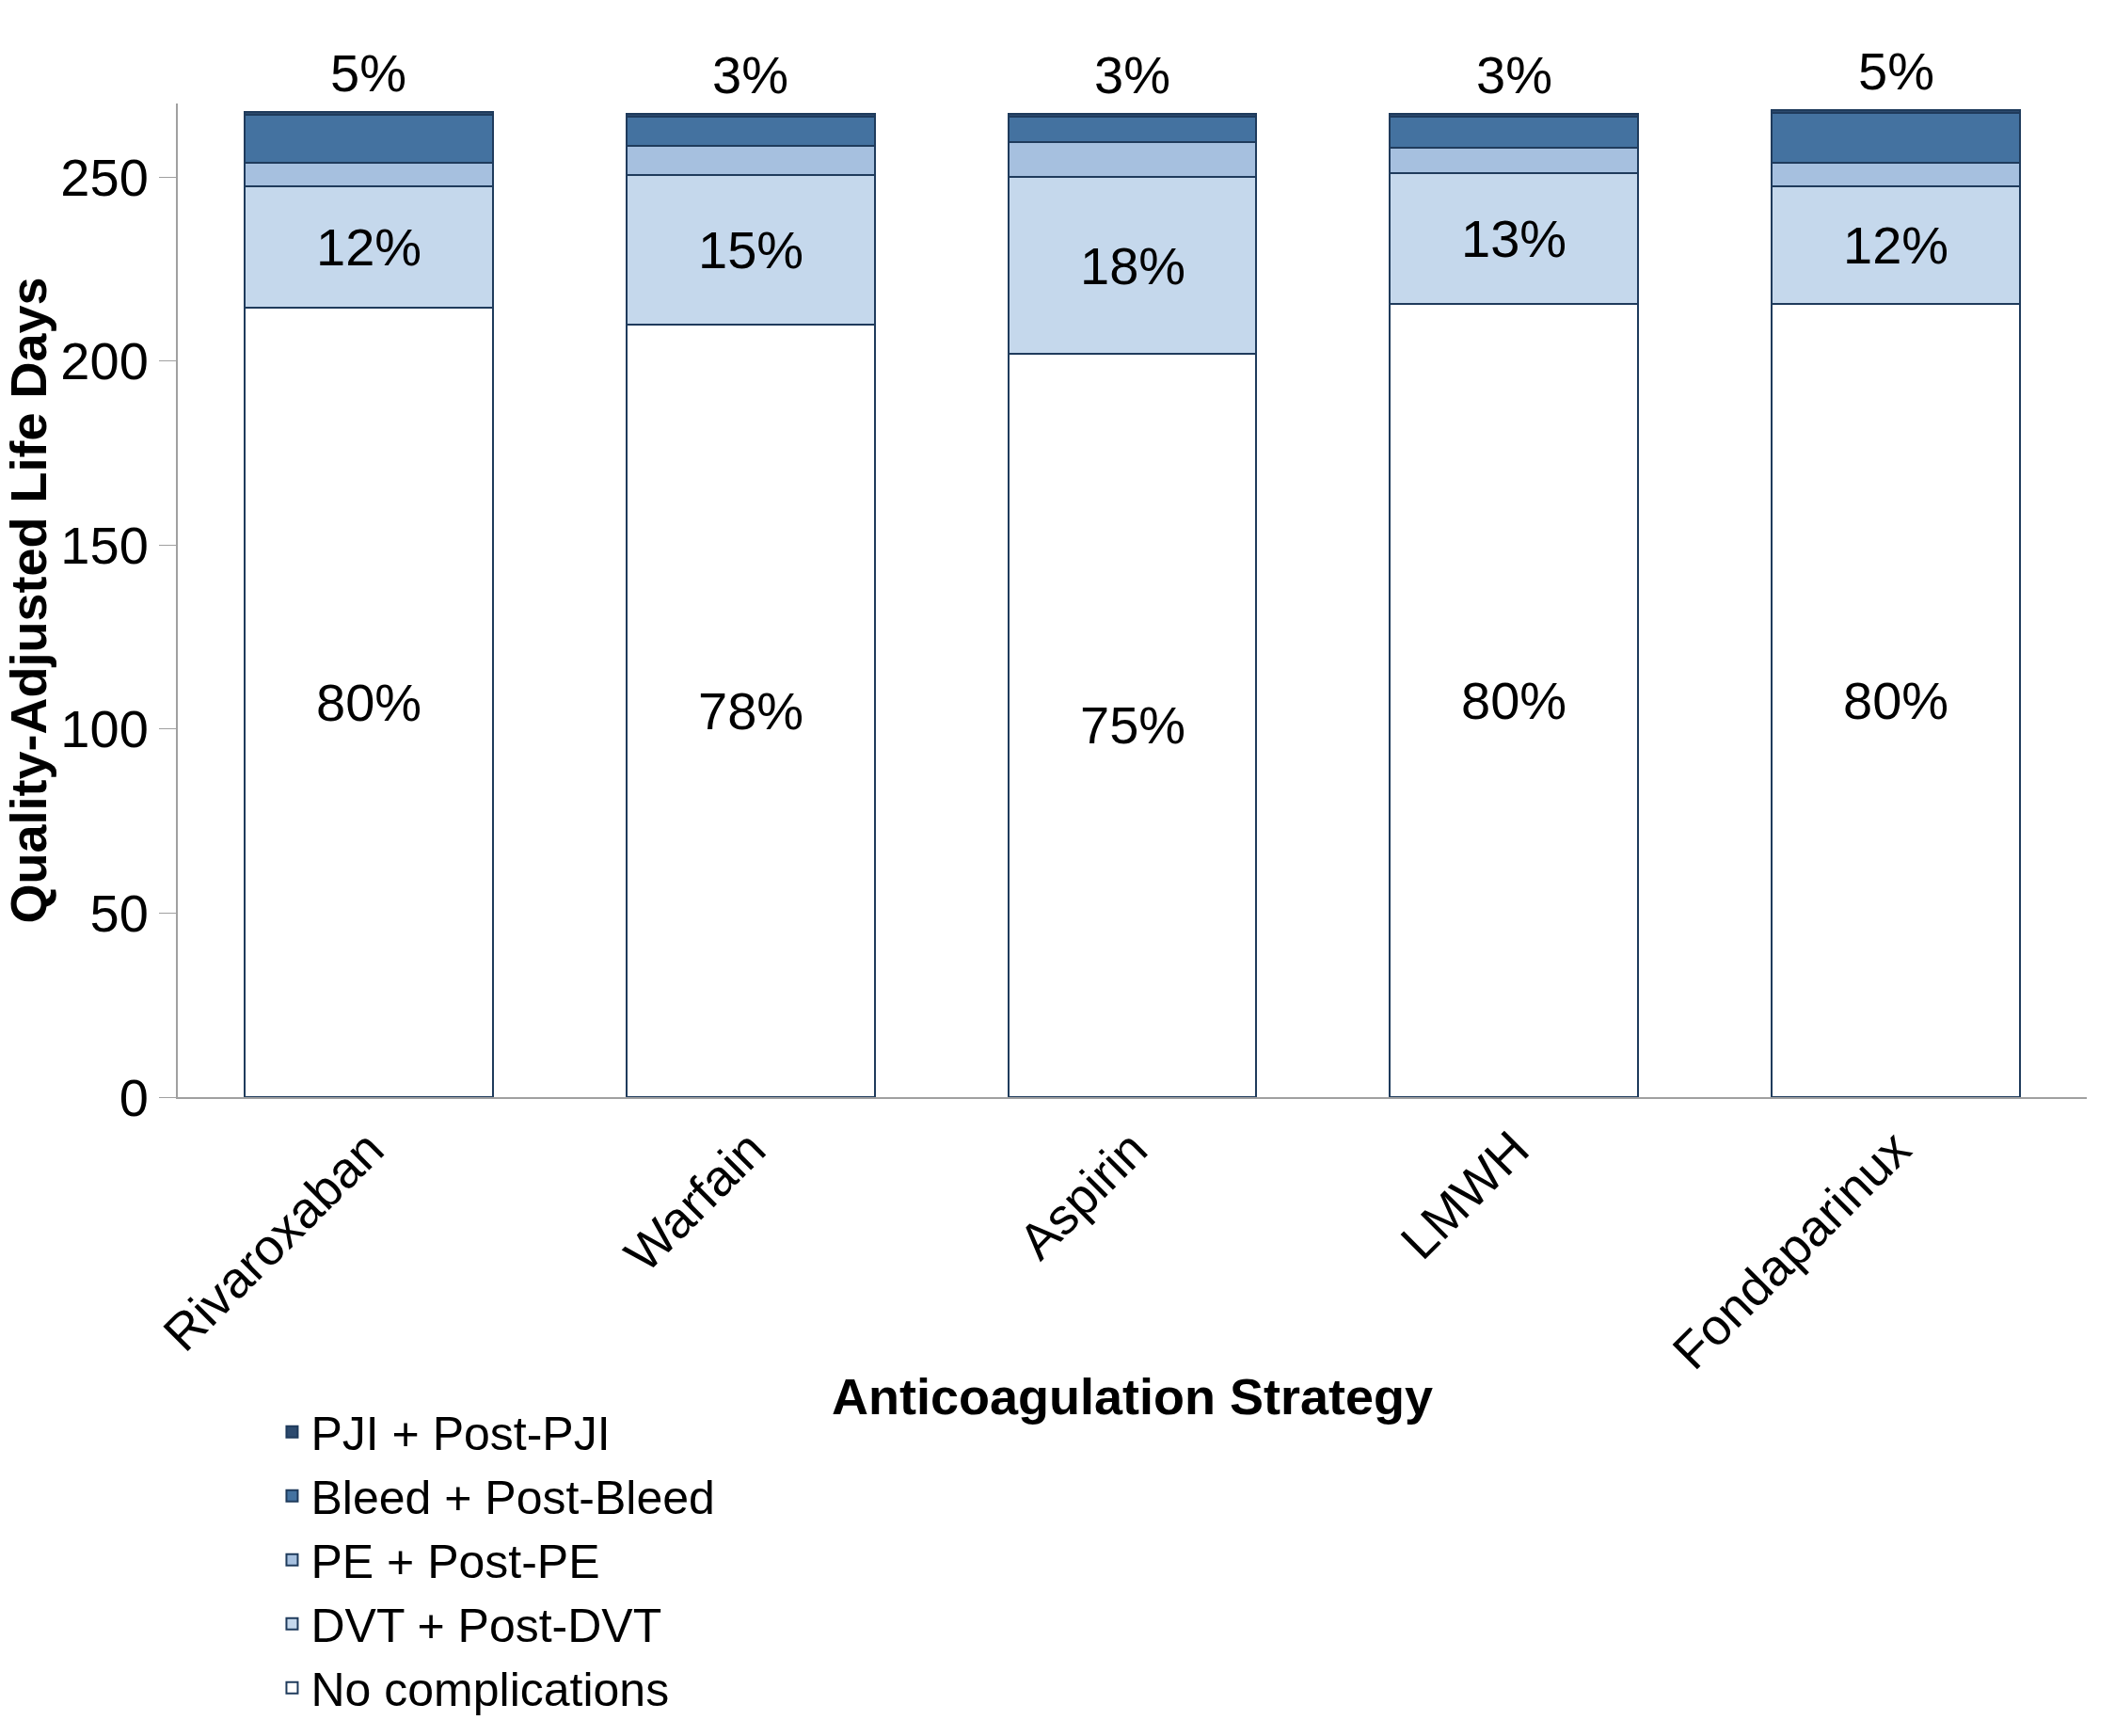  What do you see at coordinates (1133, 265) in the screenshot?
I see `annotation: 18%` at bounding box center [1133, 265].